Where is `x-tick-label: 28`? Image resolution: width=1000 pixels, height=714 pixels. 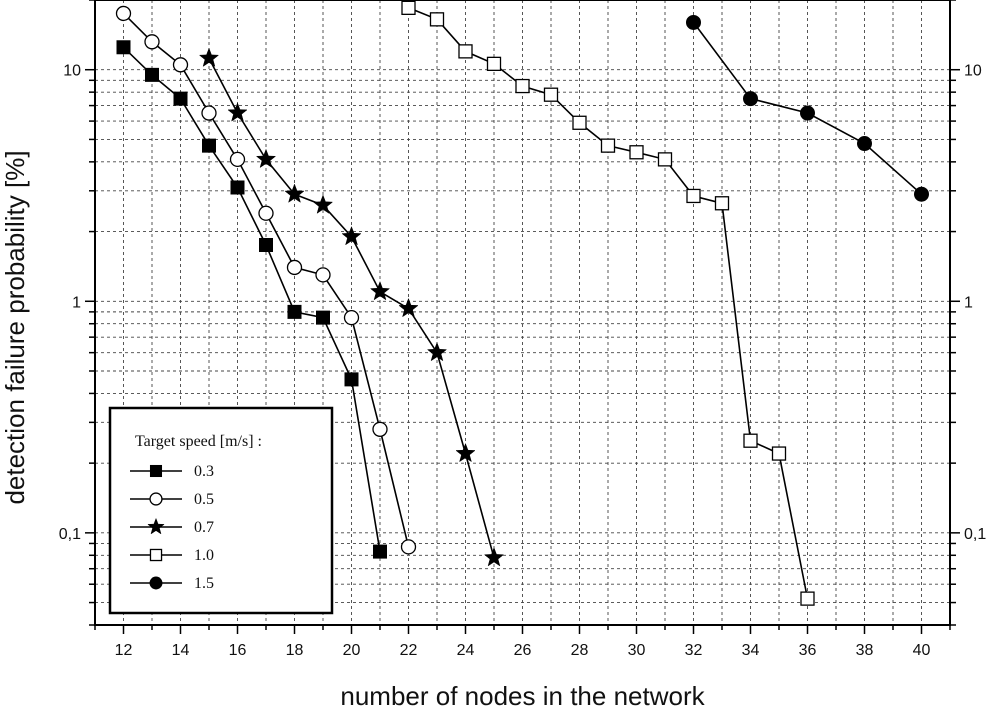
x-tick-label: 28 is located at coordinates (580, 650).